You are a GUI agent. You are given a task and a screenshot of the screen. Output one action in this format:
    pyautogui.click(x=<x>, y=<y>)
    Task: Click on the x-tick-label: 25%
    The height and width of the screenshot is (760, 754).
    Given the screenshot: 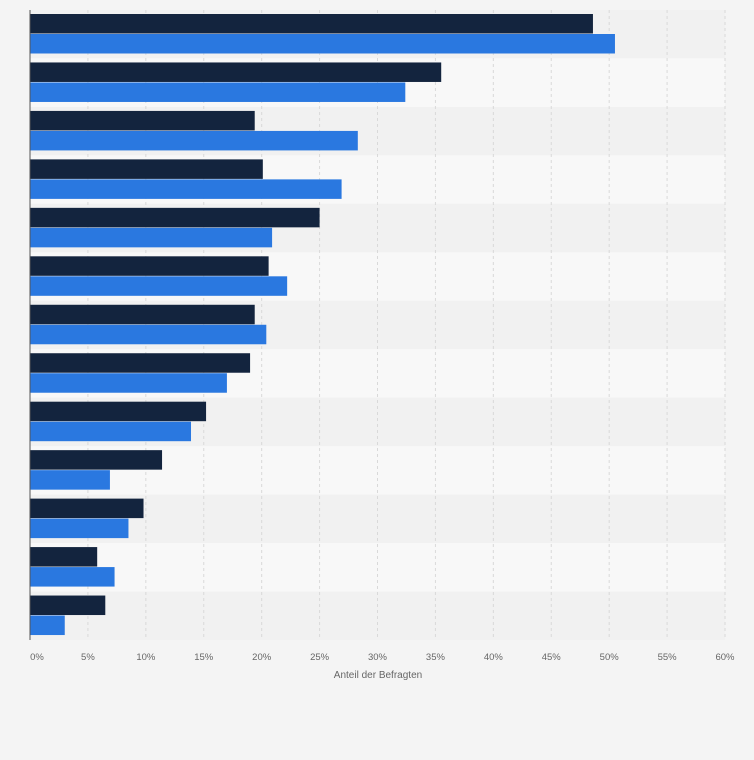 What is the action you would take?
    pyautogui.click(x=320, y=657)
    